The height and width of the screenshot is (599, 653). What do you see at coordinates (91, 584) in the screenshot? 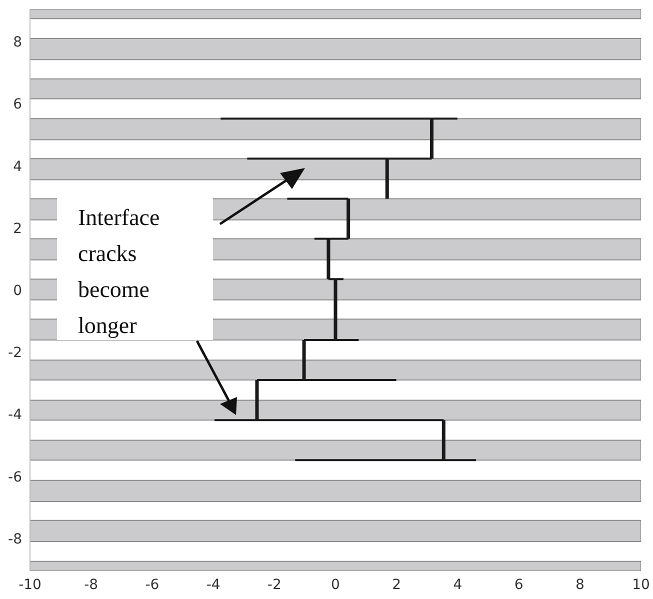
I see `x-tick-label: -8` at bounding box center [91, 584].